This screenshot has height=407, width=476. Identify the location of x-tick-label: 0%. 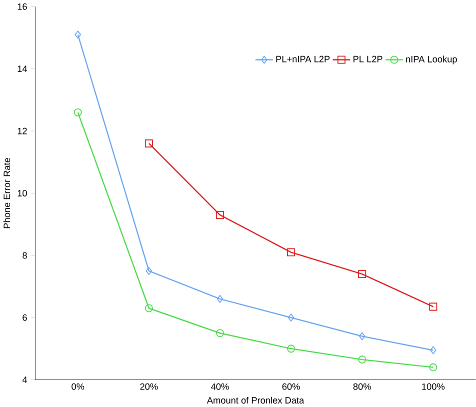
(78, 386).